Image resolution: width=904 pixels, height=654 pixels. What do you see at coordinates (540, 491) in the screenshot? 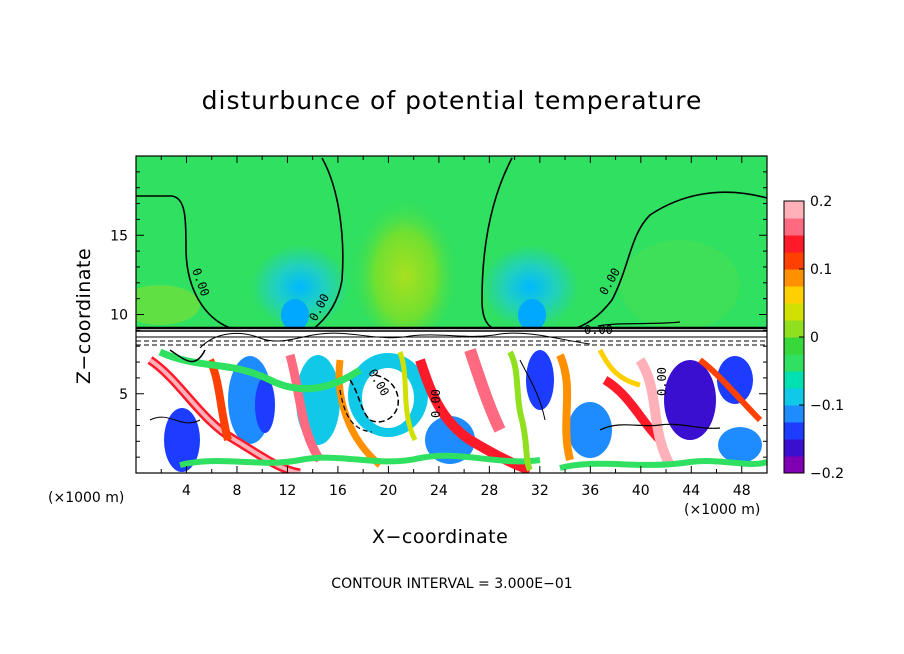
I see `x-tick-label: 32` at bounding box center [540, 491].